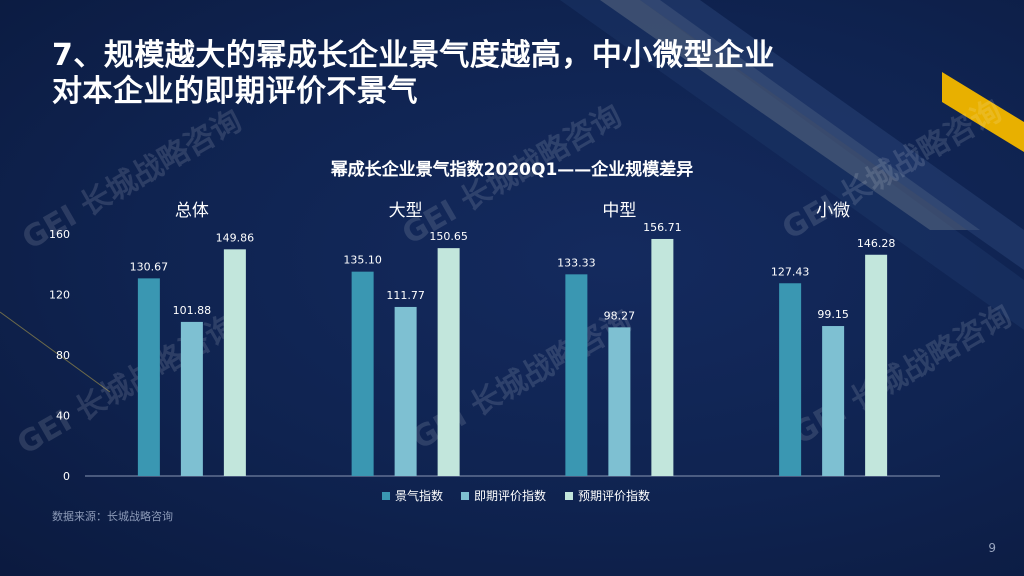 The image size is (1024, 576). I want to click on bar-总体-景气指数, so click(148, 377).